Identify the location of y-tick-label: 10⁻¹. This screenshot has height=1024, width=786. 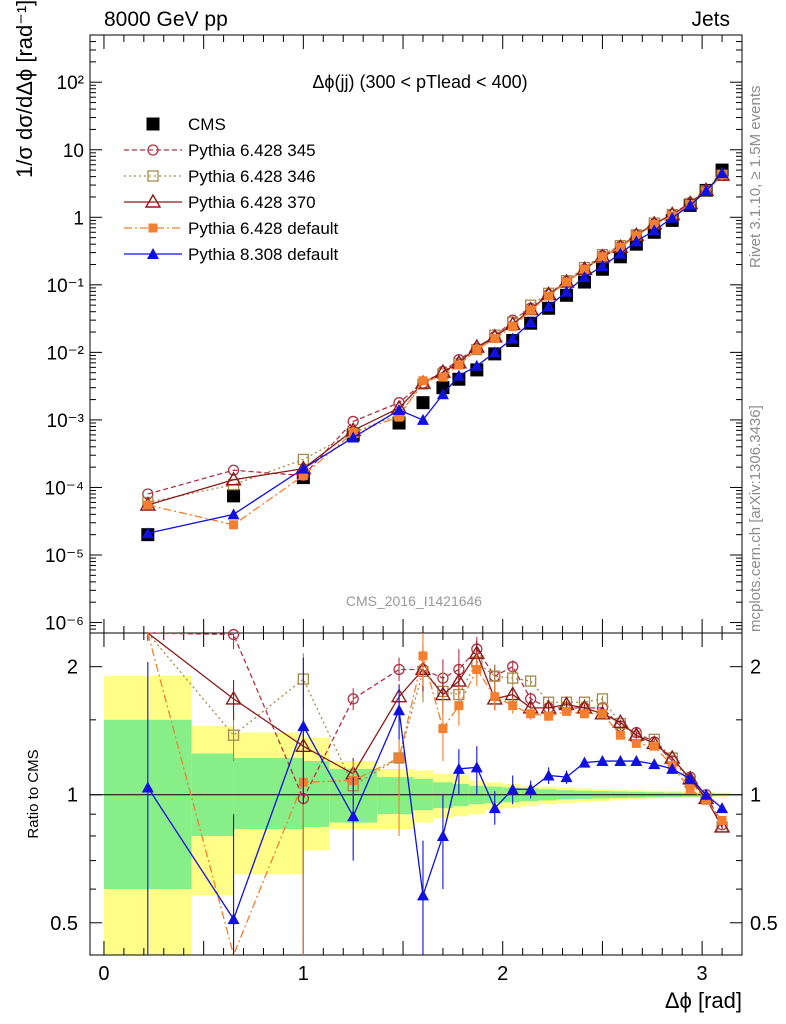
(66, 286).